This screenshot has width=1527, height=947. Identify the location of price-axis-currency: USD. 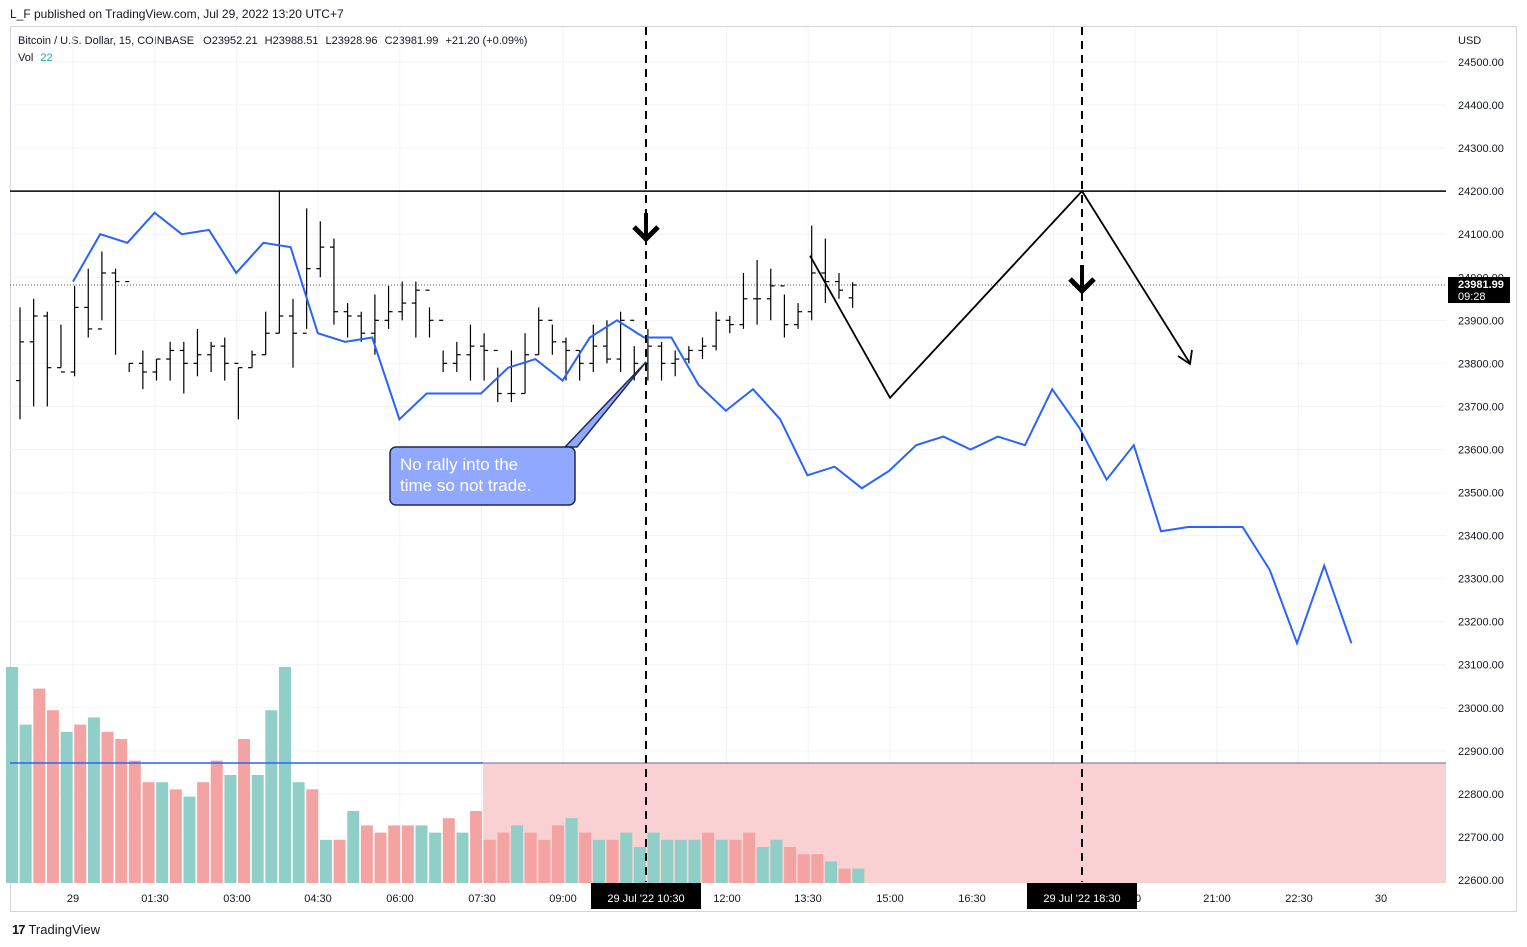
(1469, 41).